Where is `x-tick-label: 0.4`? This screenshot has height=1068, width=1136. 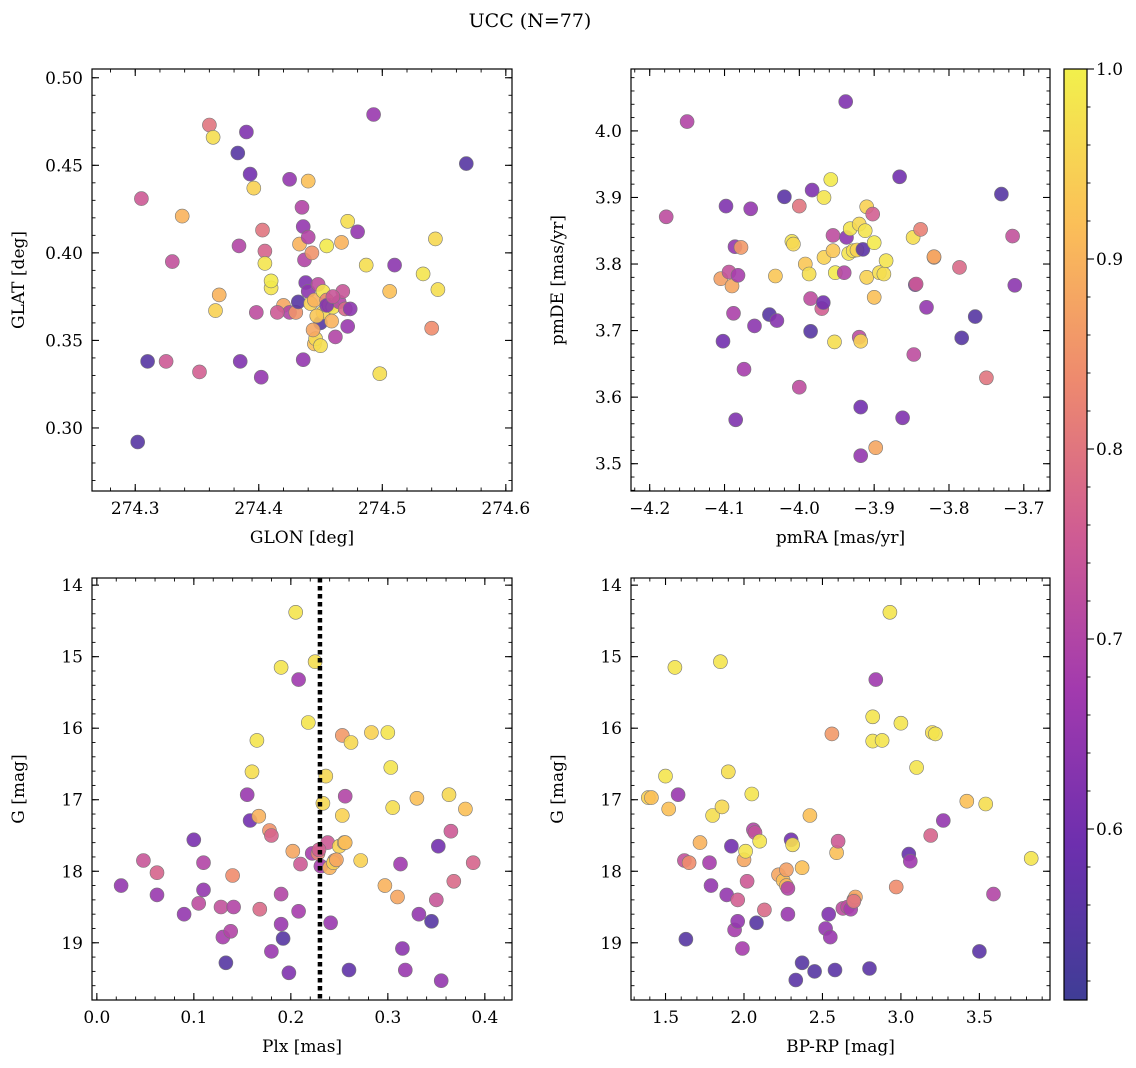
x-tick-label: 0.4 is located at coordinates (484, 1018).